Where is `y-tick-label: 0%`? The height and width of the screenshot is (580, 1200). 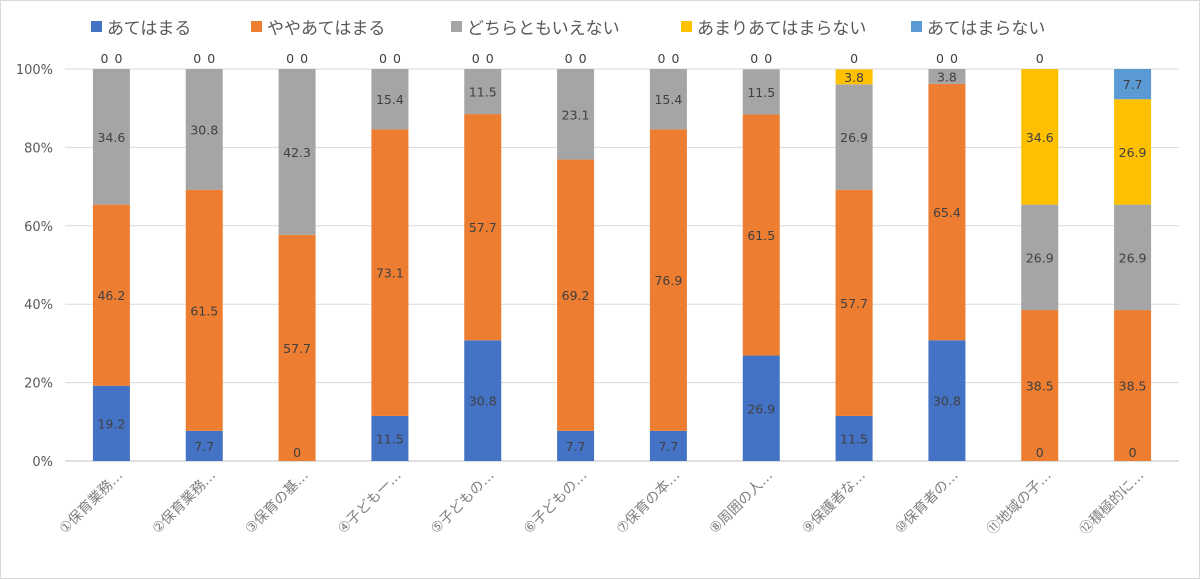 y-tick-label: 0% is located at coordinates (42, 462).